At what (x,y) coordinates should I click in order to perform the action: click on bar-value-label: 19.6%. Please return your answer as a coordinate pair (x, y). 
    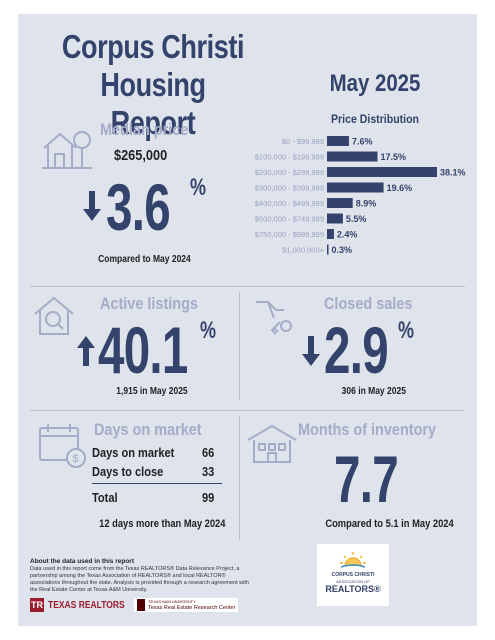
    Looking at the image, I should click on (400, 188).